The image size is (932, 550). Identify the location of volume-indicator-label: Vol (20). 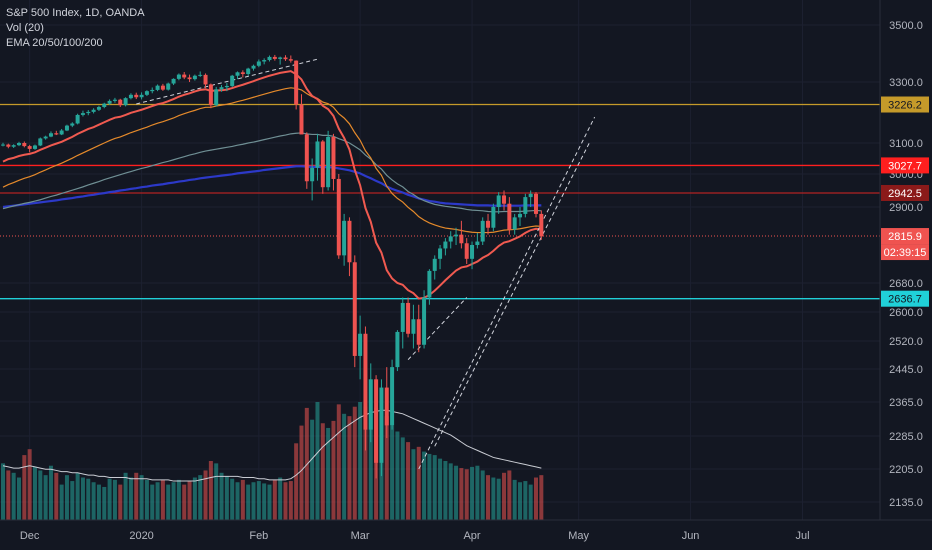
(25, 28).